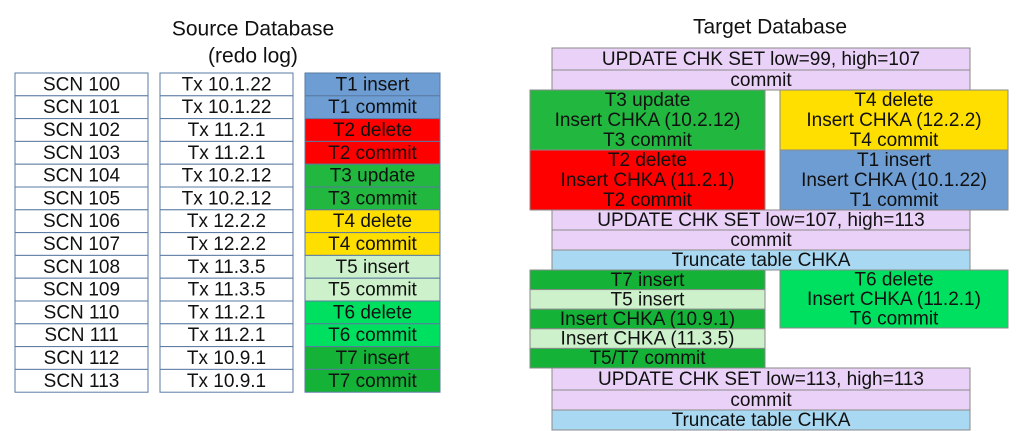 The width and height of the screenshot is (1024, 431). What do you see at coordinates (372, 290) in the screenshot?
I see `op-label: T5 commit` at bounding box center [372, 290].